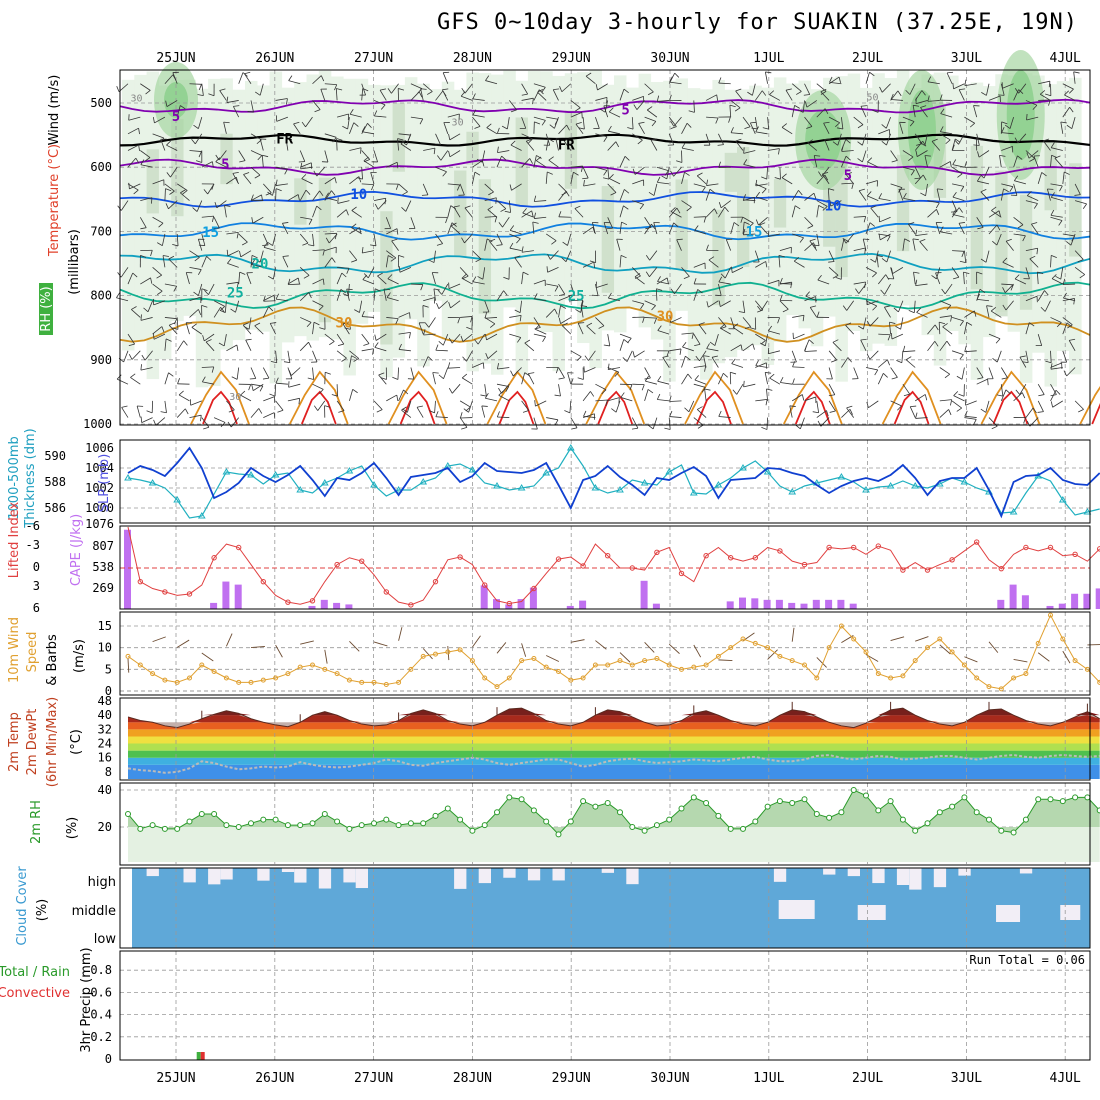 The width and height of the screenshot is (1100, 1100). I want to click on thickness-marker, so click(300, 489).